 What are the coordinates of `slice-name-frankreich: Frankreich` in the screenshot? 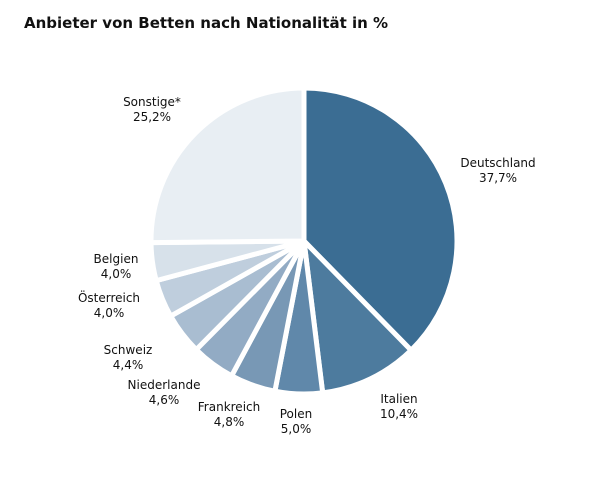 It's located at (229, 407).